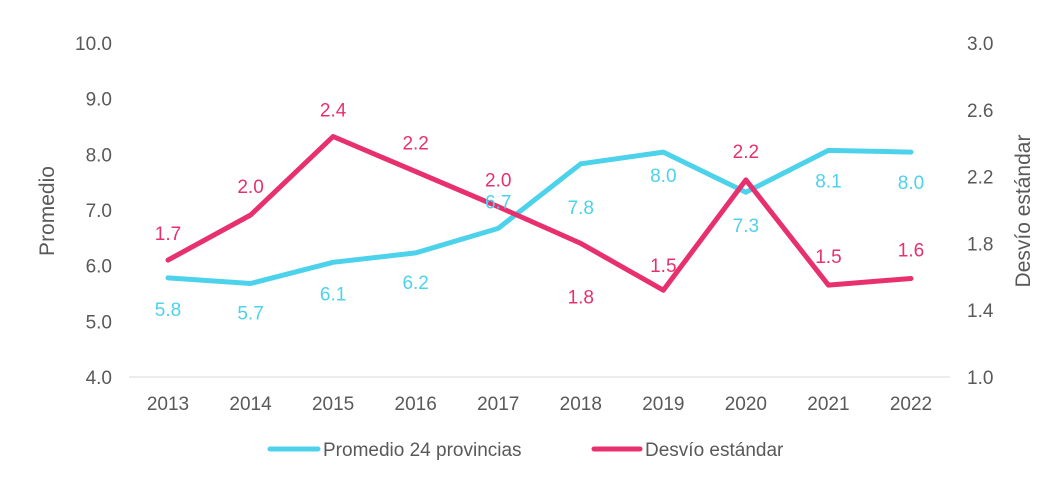 The width and height of the screenshot is (1057, 495). What do you see at coordinates (525, 450) in the screenshot?
I see `legend: Promedio 24 provincias Desvío estándar` at bounding box center [525, 450].